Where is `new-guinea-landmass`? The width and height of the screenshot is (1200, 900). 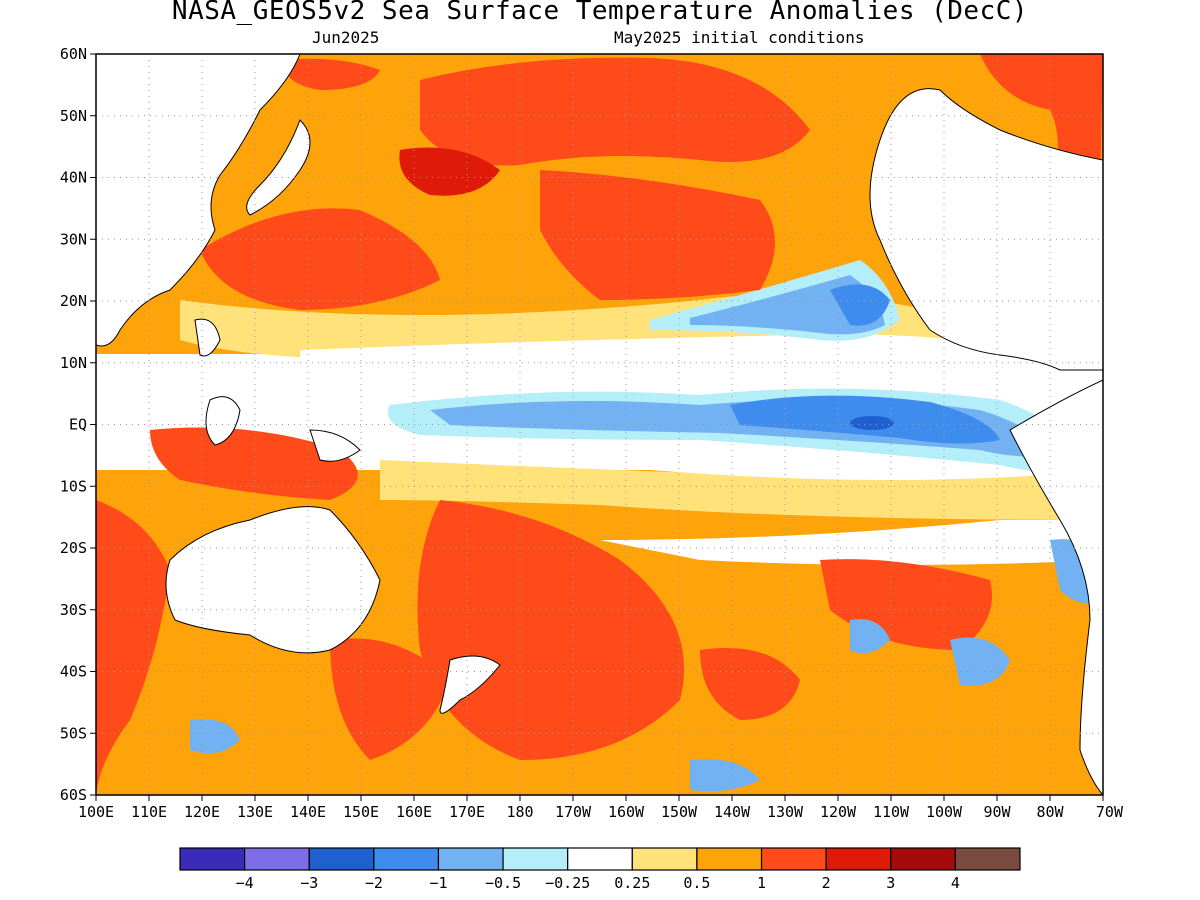 new-guinea-landmass is located at coordinates (335, 445).